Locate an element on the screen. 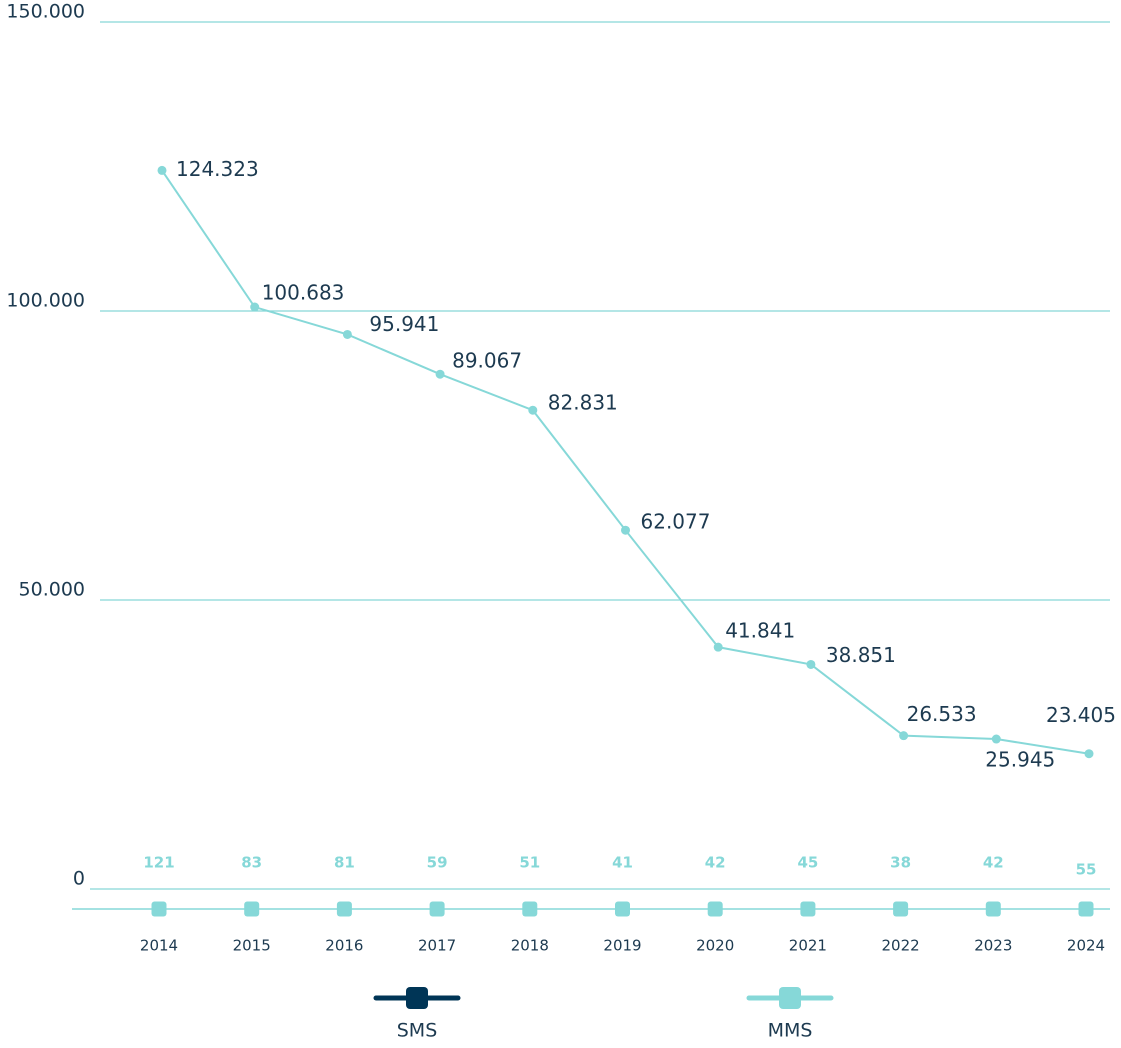 The width and height of the screenshot is (1121, 1048). data-label: 124.323 is located at coordinates (217, 169).